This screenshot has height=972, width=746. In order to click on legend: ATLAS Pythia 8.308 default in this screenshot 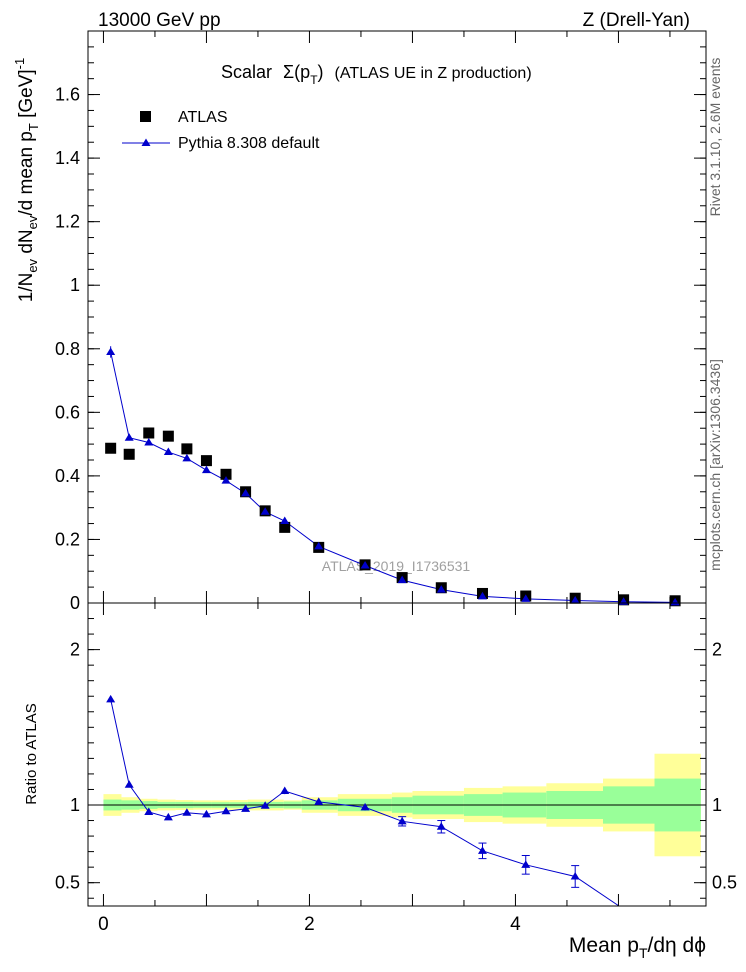, I will do `click(221, 130)`.